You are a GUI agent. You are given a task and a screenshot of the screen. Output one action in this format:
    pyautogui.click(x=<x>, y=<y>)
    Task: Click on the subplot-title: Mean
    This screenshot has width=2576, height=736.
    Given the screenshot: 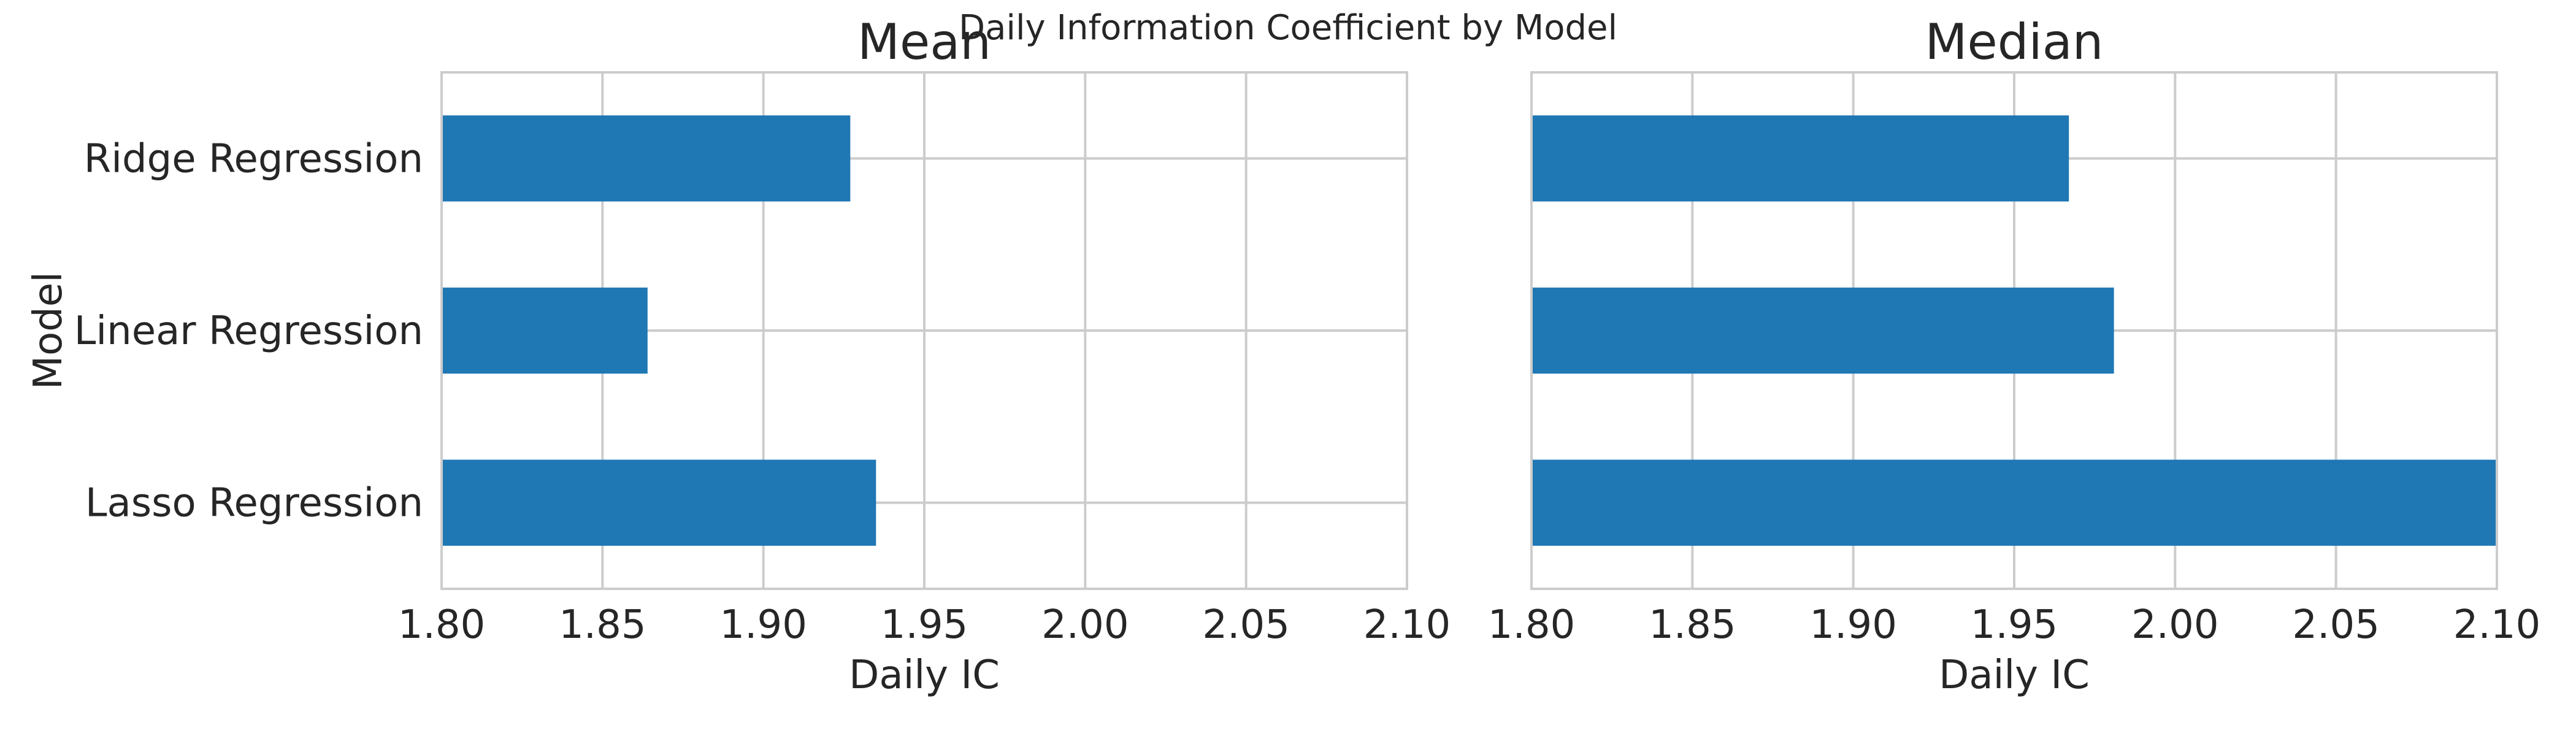 What is the action you would take?
    pyautogui.click(x=924, y=42)
    